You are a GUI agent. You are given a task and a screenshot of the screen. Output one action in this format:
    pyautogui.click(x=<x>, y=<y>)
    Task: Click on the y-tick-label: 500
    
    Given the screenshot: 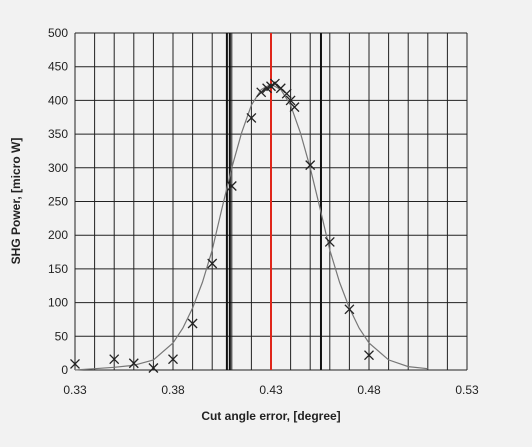 What is the action you would take?
    pyautogui.click(x=58, y=33)
    